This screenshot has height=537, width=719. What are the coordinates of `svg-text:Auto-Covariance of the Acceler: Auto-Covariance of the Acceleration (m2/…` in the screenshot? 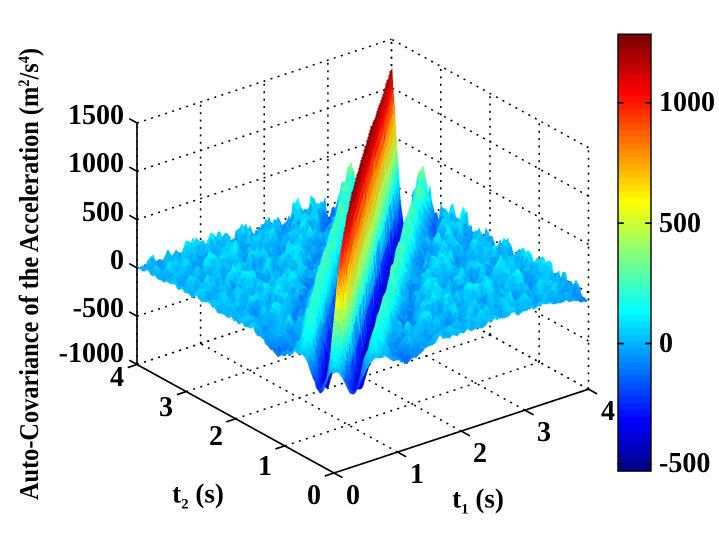 It's located at (29, 274).